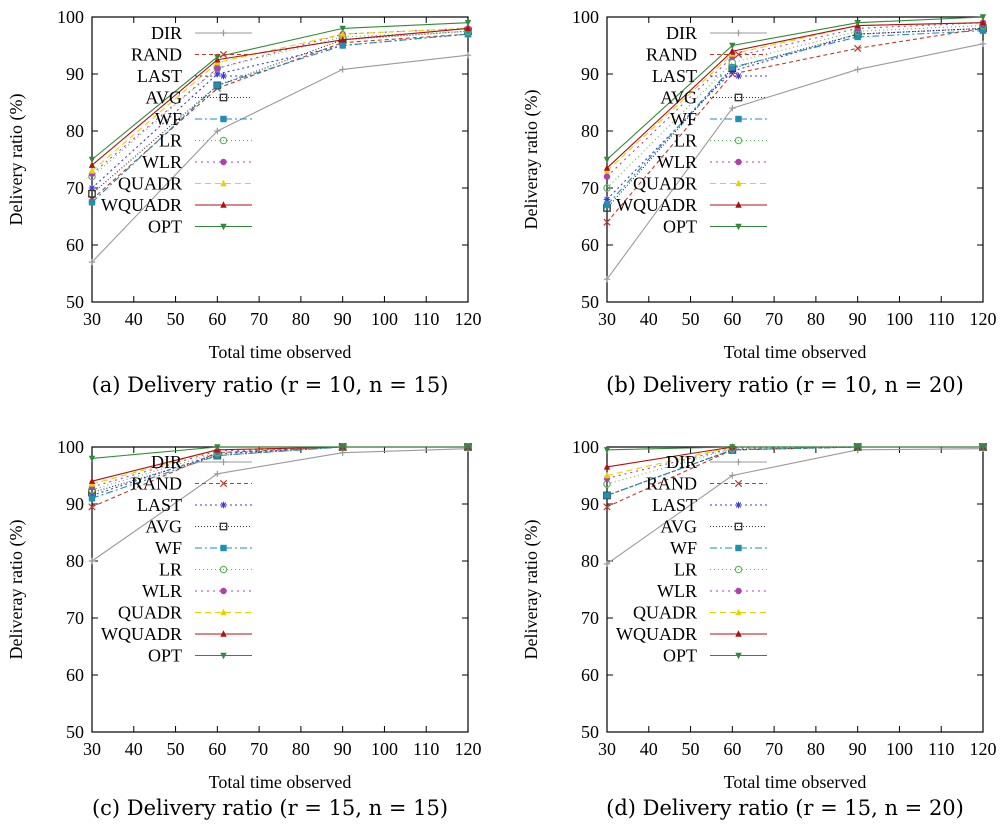 Image resolution: width=1003 pixels, height=827 pixels. What do you see at coordinates (585, 447) in the screenshot?
I see `y-tick-label: 100` at bounding box center [585, 447].